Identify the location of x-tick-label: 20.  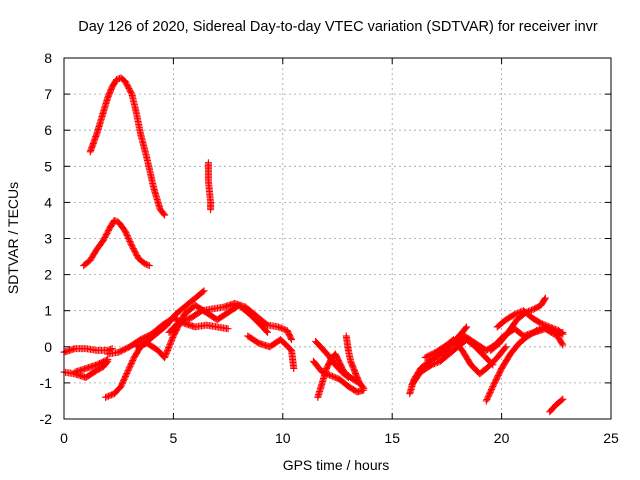
(502, 438).